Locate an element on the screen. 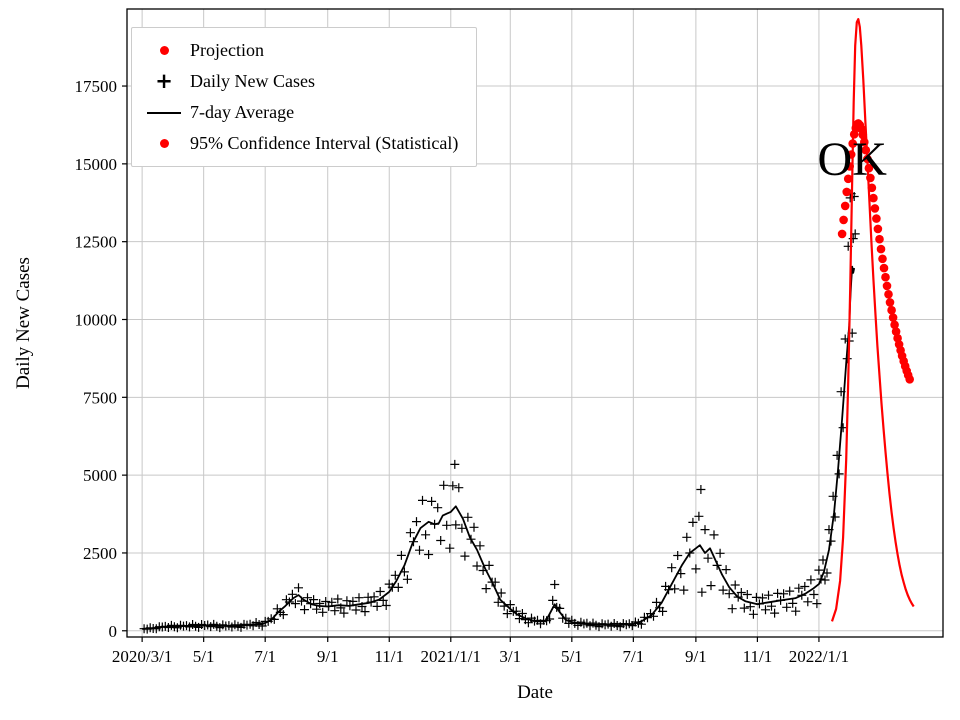 The height and width of the screenshot is (720, 960). y-tick-label: 15000 is located at coordinates (96, 164).